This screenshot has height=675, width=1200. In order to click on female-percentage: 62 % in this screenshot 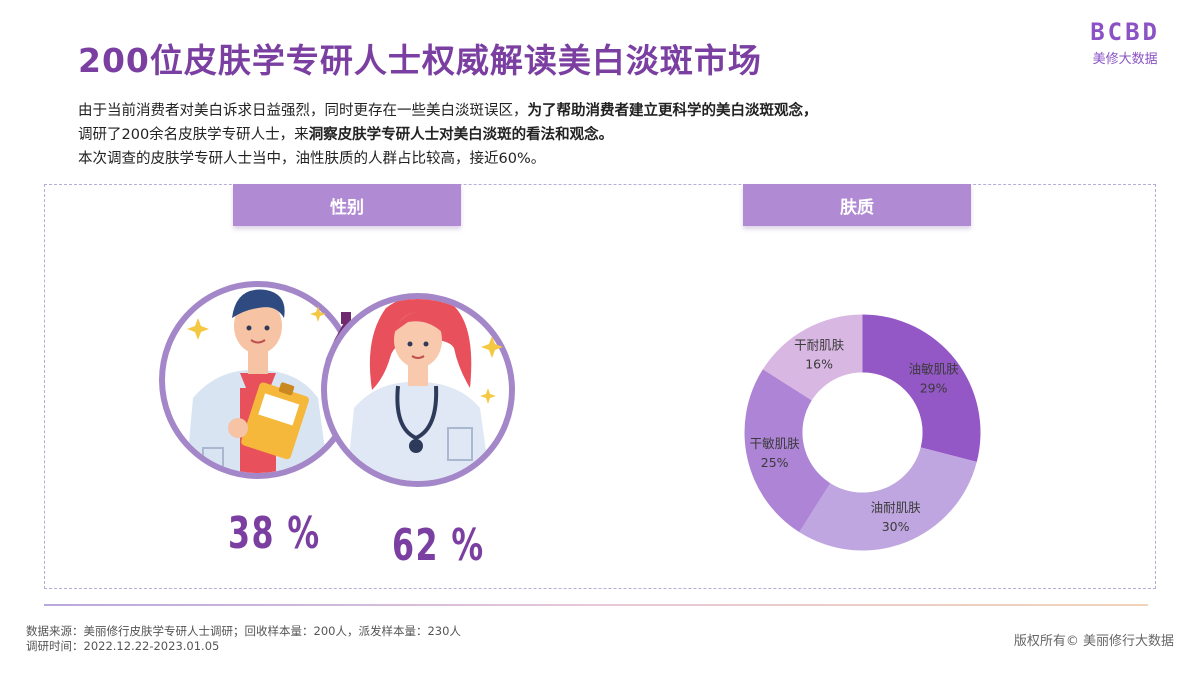, I will do `click(438, 545)`.